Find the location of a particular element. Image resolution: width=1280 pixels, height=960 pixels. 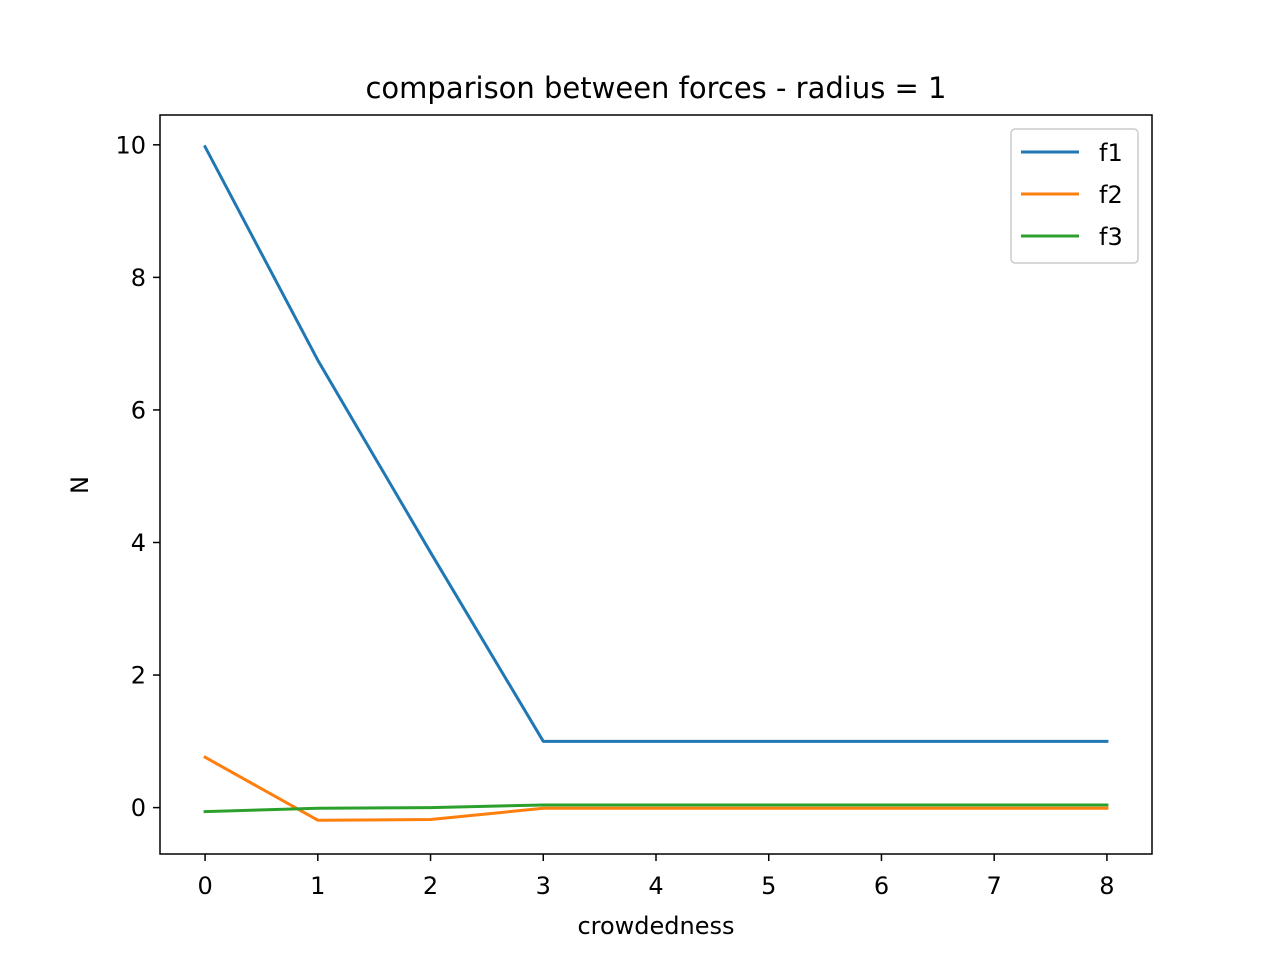

y-tick-label: 6 is located at coordinates (138, 410).